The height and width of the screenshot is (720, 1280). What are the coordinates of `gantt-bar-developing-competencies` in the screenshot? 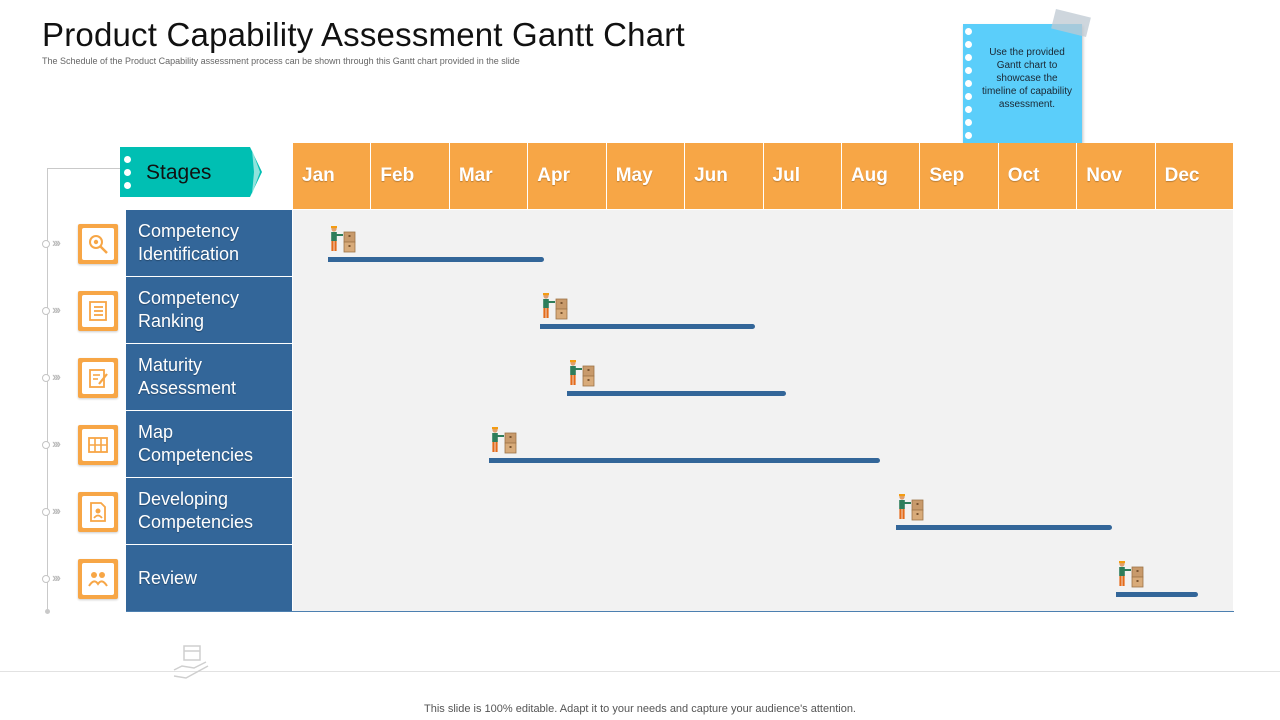 It's located at (1004, 527).